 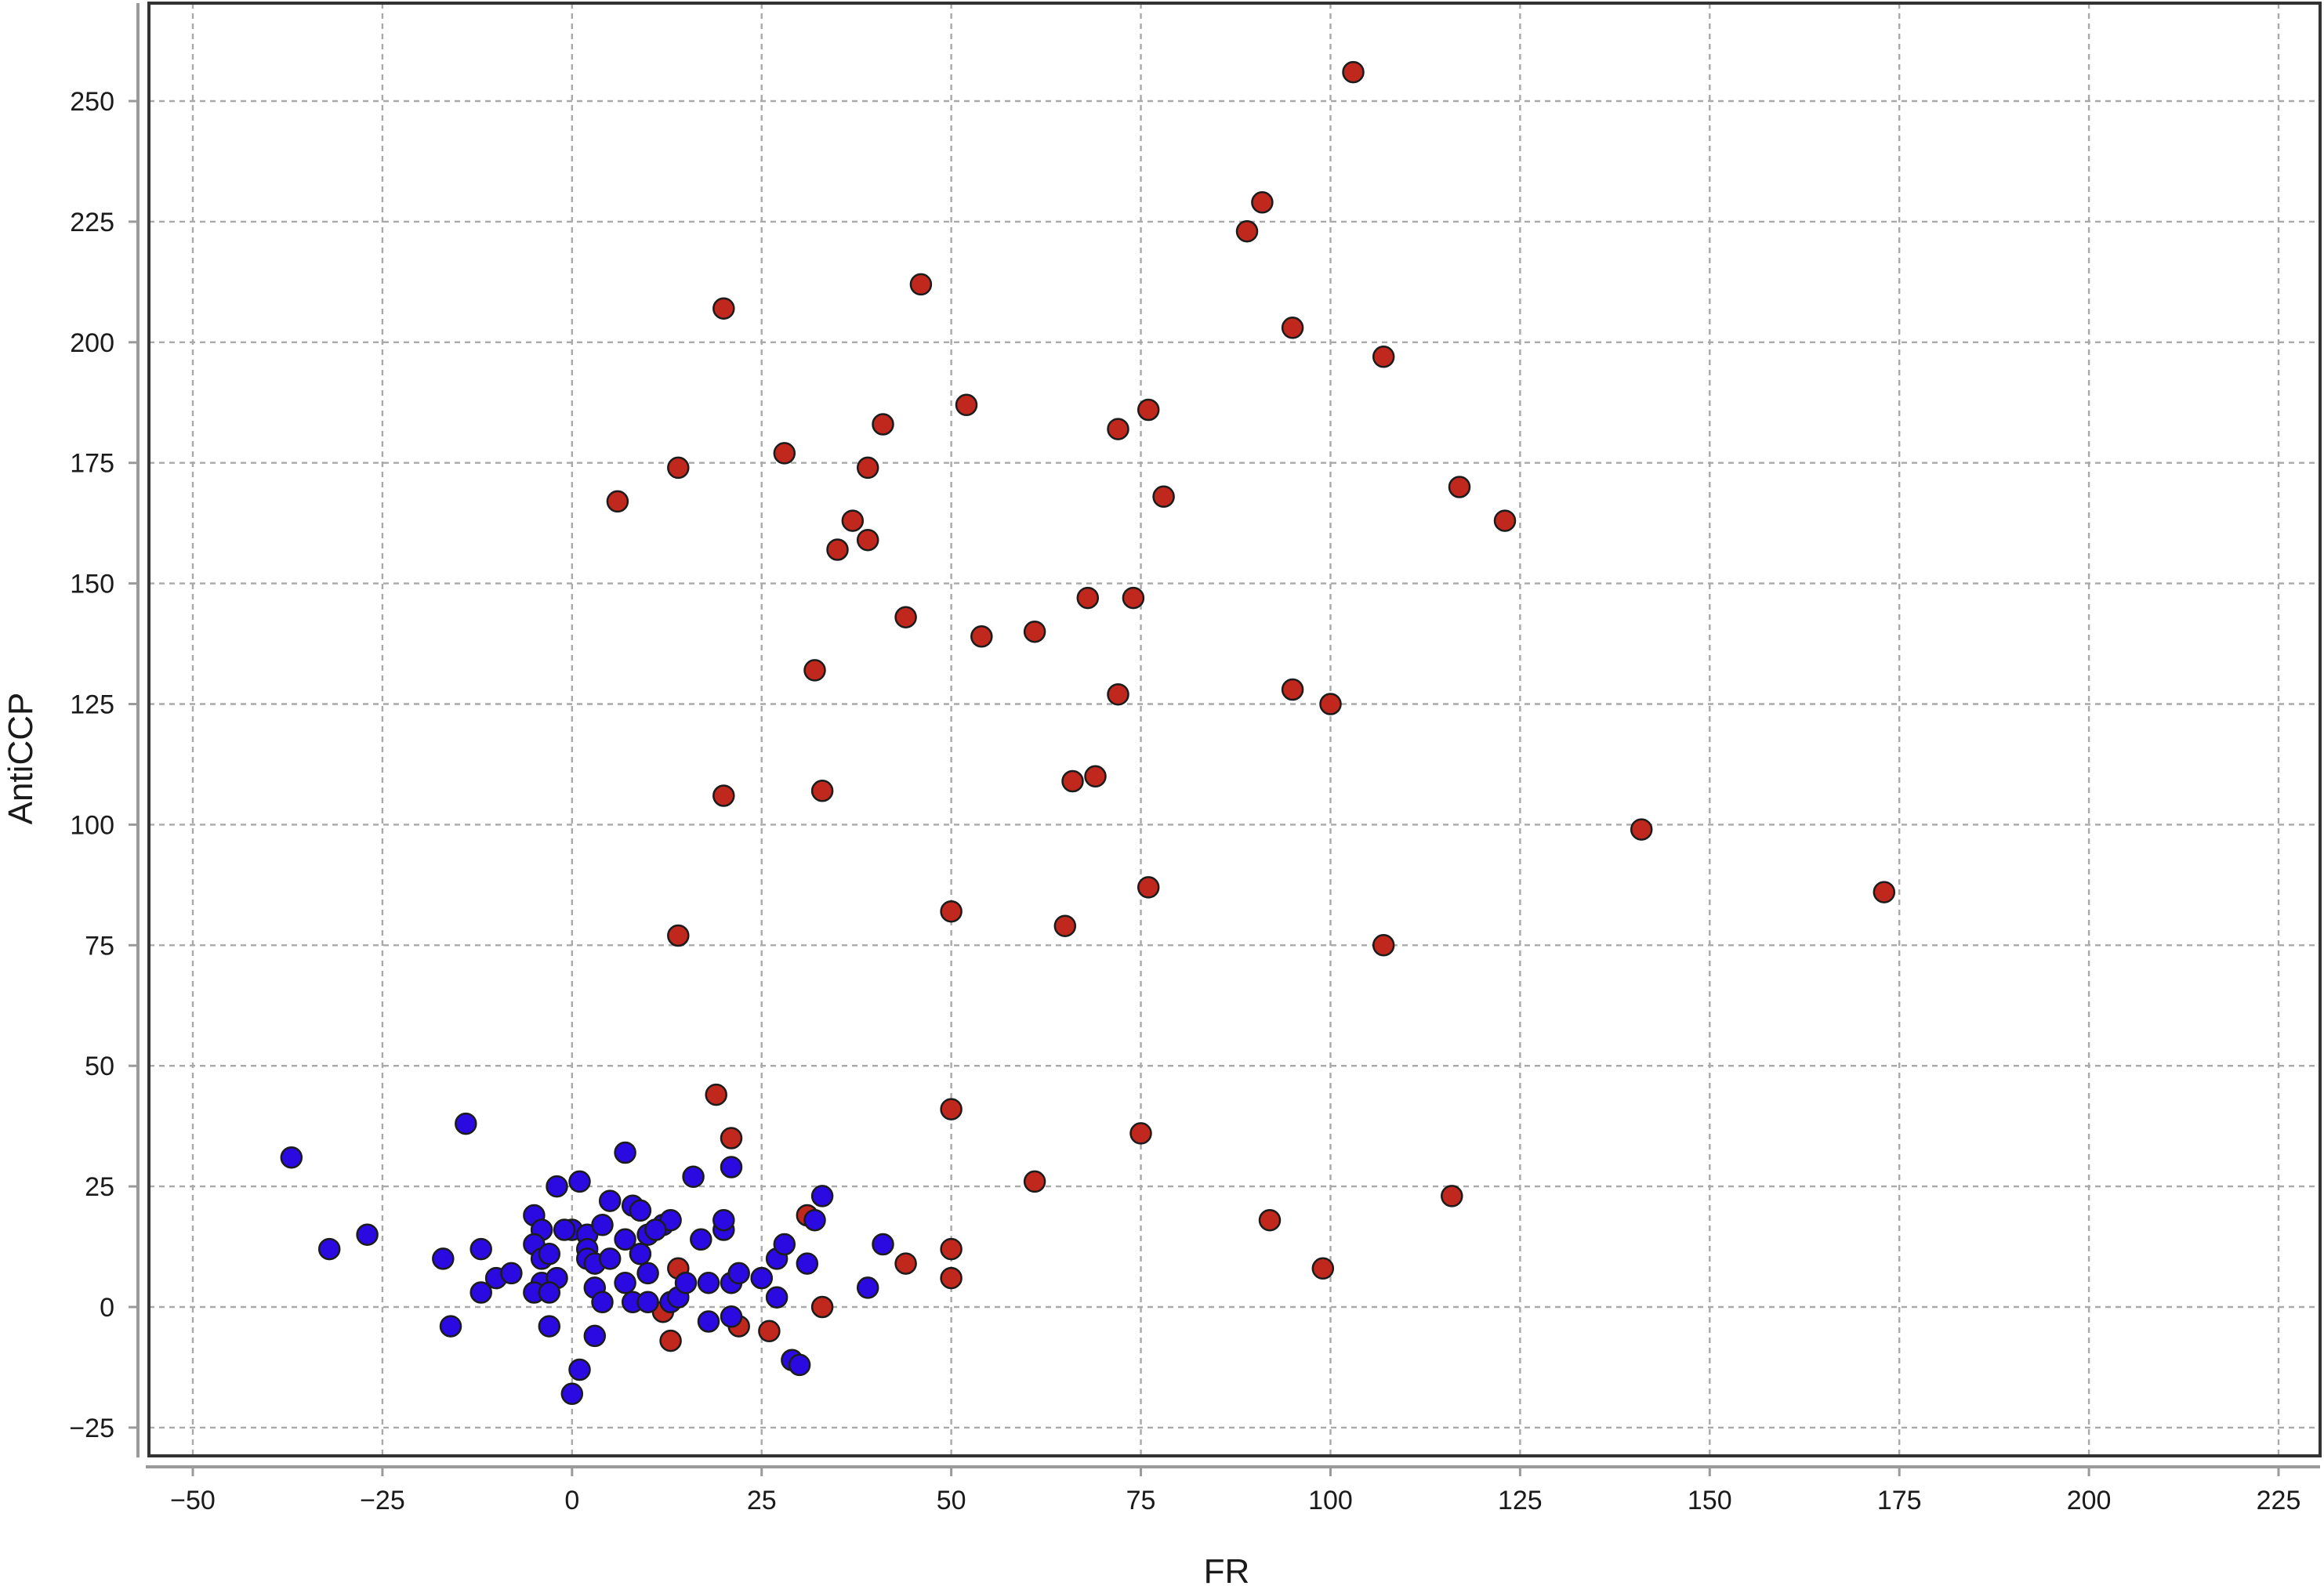 What do you see at coordinates (762, 1500) in the screenshot?
I see `x-tick-label: 25` at bounding box center [762, 1500].